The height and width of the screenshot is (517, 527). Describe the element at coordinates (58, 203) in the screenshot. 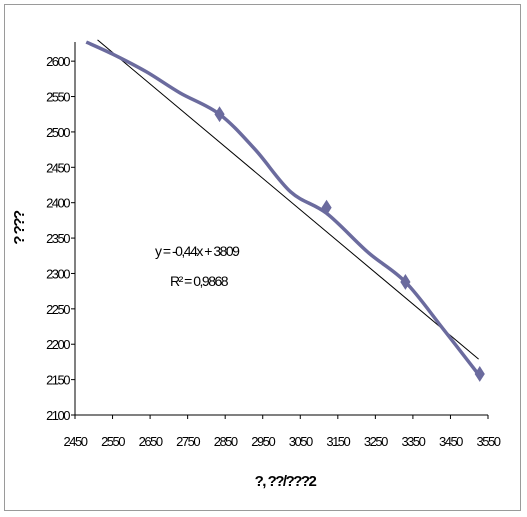

I see `y-tick-label: 2400` at that location.